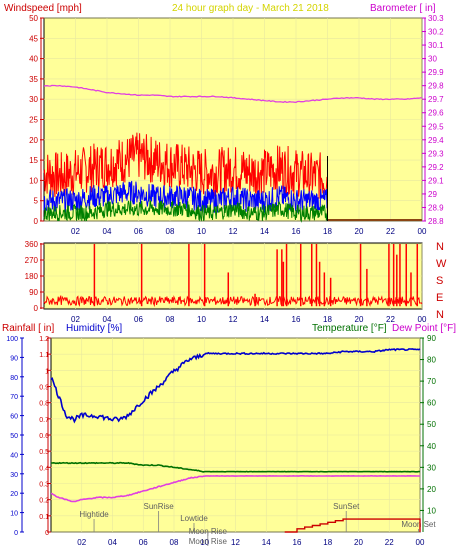 The height and width of the screenshot is (560, 466). Describe the element at coordinates (431, 446) in the screenshot. I see `temperature-tick-label: 40` at that location.